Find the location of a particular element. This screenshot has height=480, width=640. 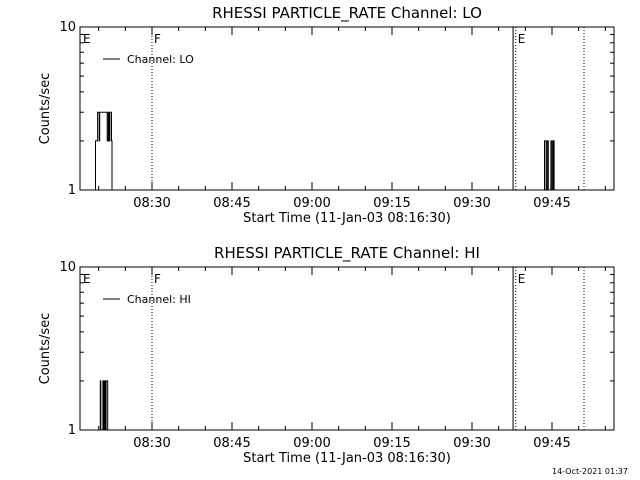

y-axis-label-1: Counts/sec is located at coordinates (45, 349).